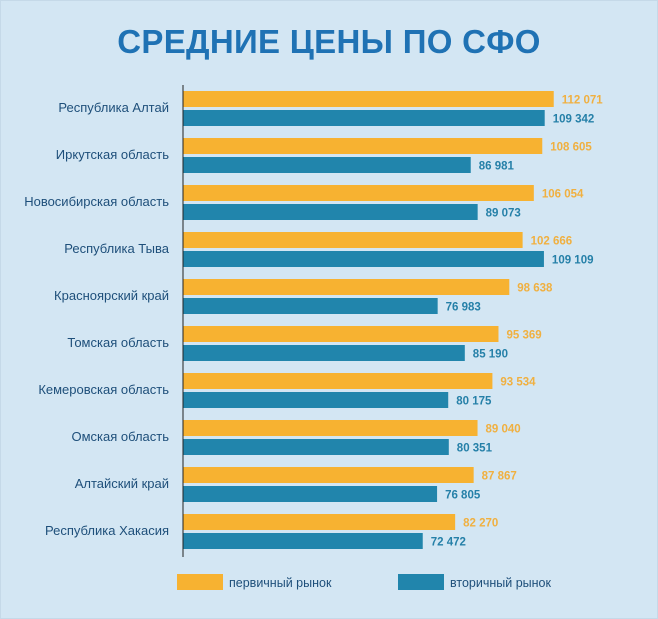 This screenshot has width=658, height=619. What do you see at coordinates (120, 436) in the screenshot?
I see `category-label: Омская область` at bounding box center [120, 436].